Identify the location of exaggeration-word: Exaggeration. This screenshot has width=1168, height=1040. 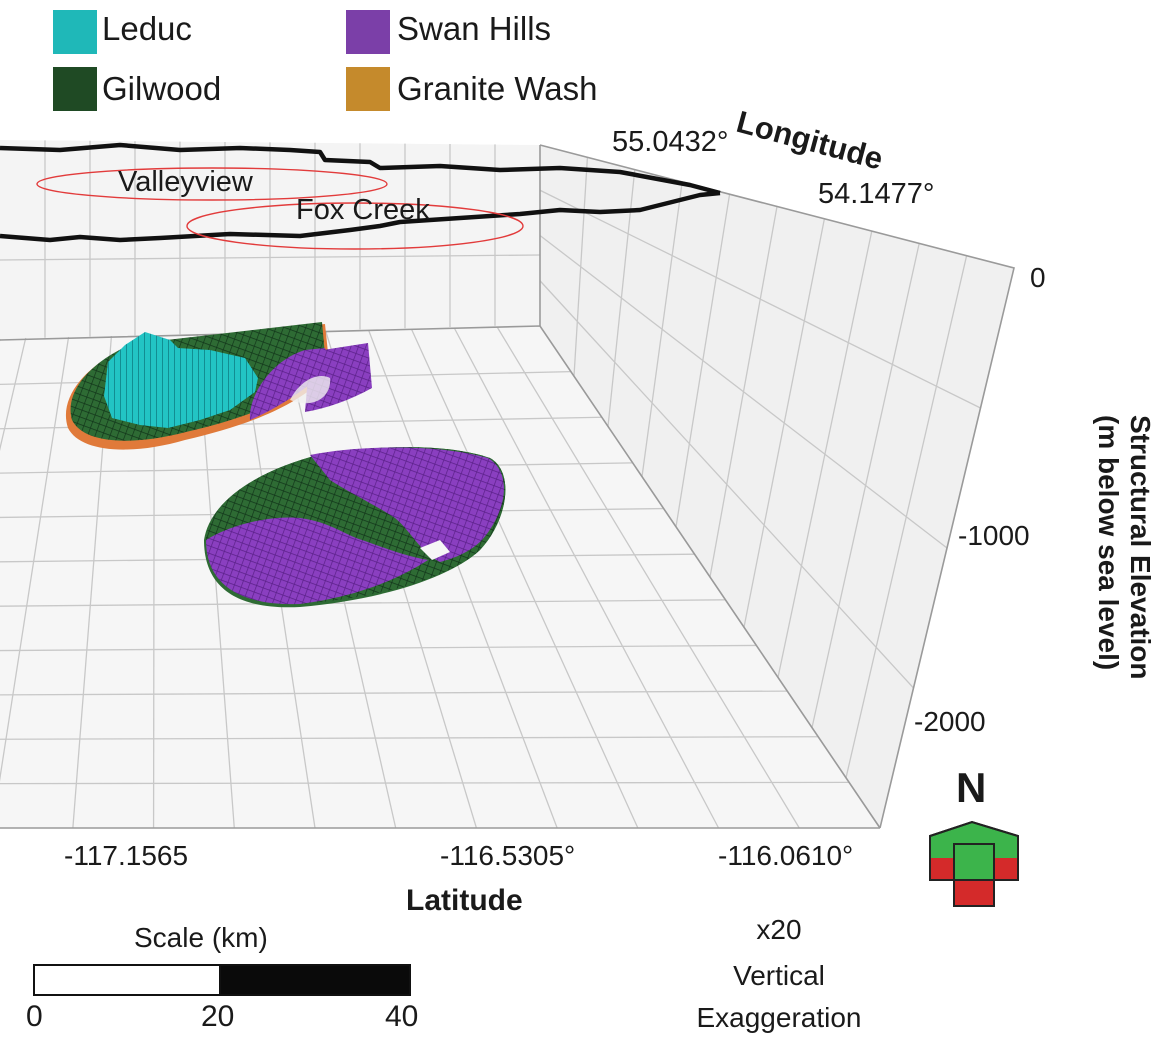
(779, 1017).